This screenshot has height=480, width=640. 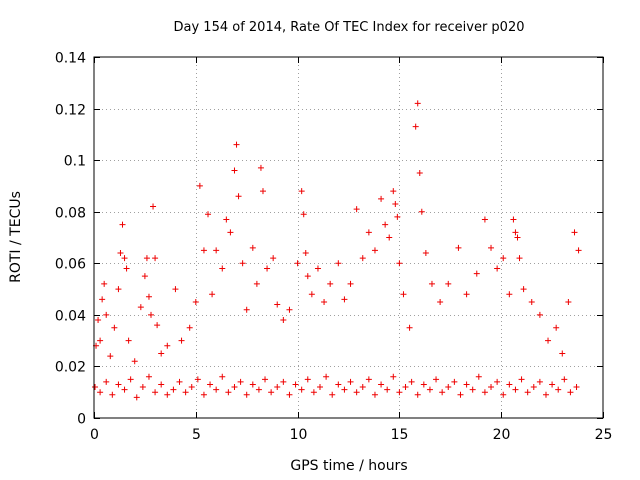 What do you see at coordinates (70, 368) in the screenshot?
I see `y-tick-label: 0.02` at bounding box center [70, 368].